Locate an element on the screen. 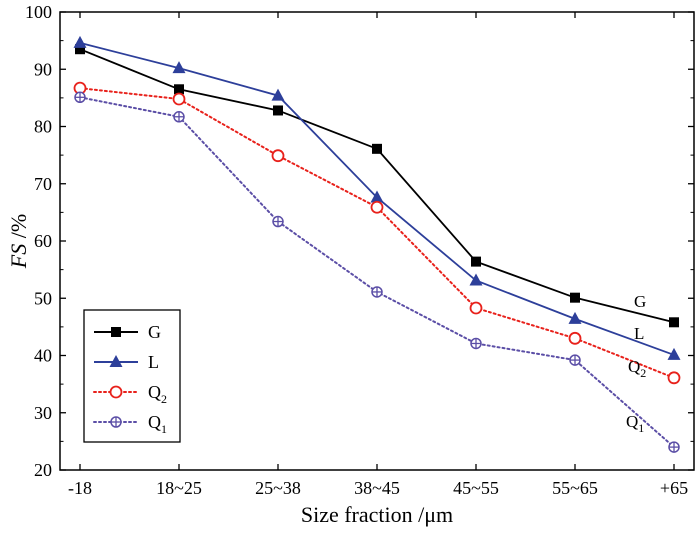 The image size is (700, 533). legend-label: Q2 is located at coordinates (157, 394).